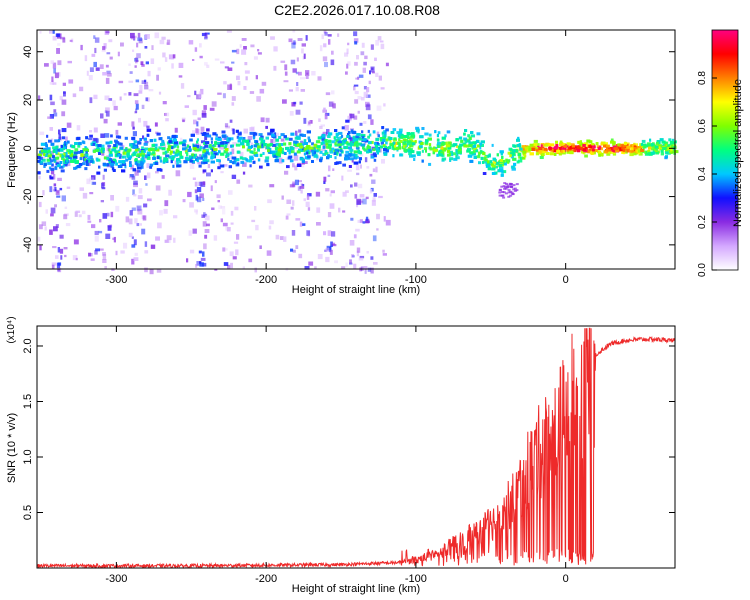 The image size is (750, 600). I want to click on snr-y-tick-label: 0.5, so click(28, 512).